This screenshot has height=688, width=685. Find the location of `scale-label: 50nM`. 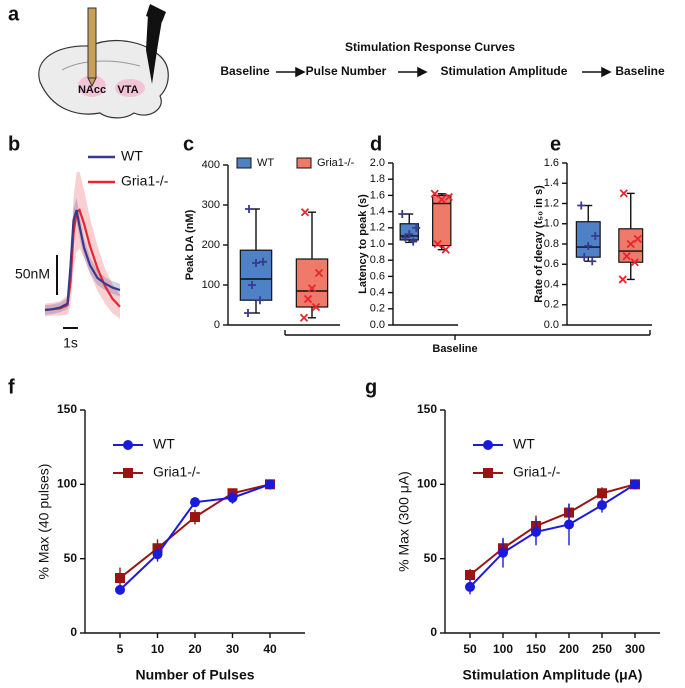

scale-label: 50nM is located at coordinates (32, 274).